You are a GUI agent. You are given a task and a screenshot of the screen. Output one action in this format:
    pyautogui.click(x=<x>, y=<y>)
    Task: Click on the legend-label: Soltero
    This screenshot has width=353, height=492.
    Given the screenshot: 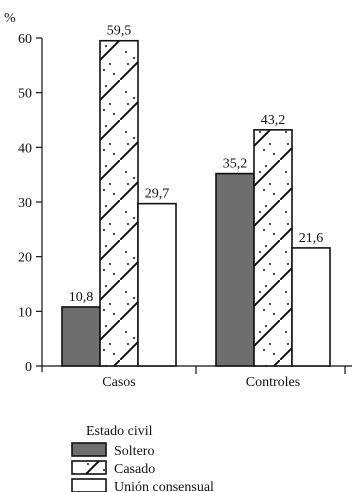 What is the action you would take?
    pyautogui.click(x=134, y=451)
    